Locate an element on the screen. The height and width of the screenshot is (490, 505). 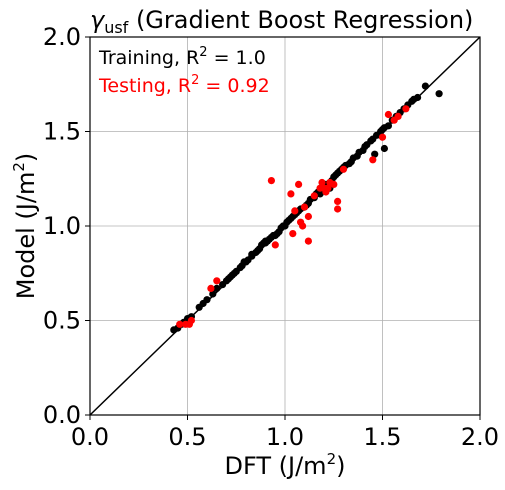
y-axis-label: Model (J/m2) is located at coordinates (25, 226).